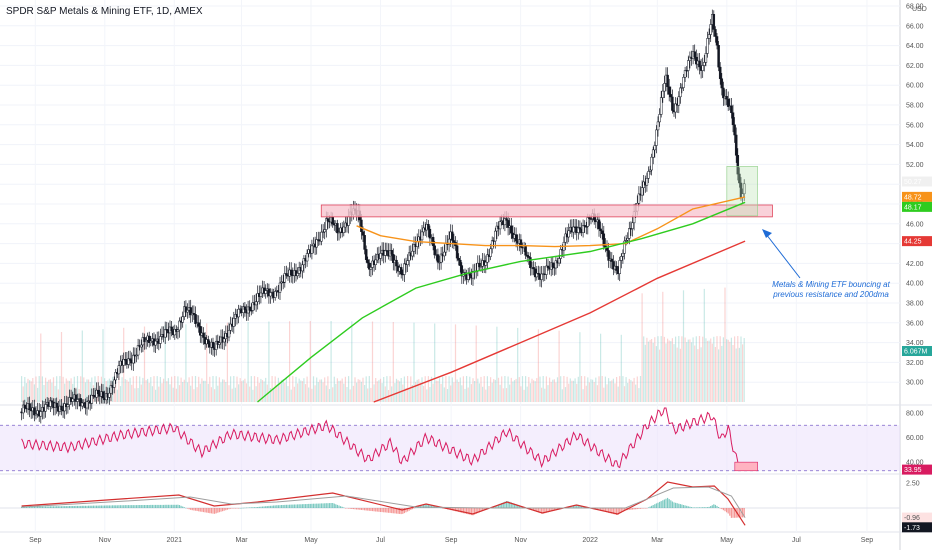 This screenshot has height=550, width=932. What do you see at coordinates (915, 363) in the screenshot?
I see `price-tick-label: 32.00` at bounding box center [915, 363].